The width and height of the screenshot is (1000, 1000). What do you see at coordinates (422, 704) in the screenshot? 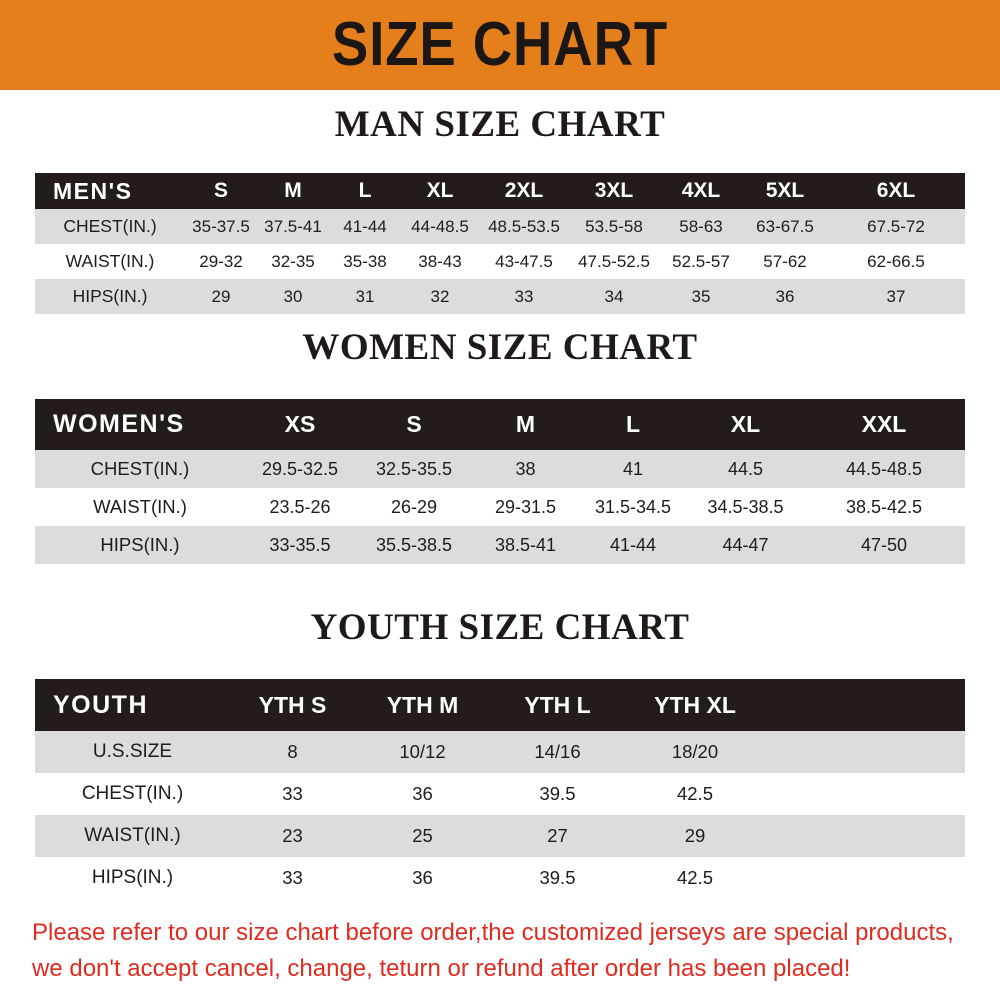
I see `youth-column-header: YTH M` at bounding box center [422, 704].